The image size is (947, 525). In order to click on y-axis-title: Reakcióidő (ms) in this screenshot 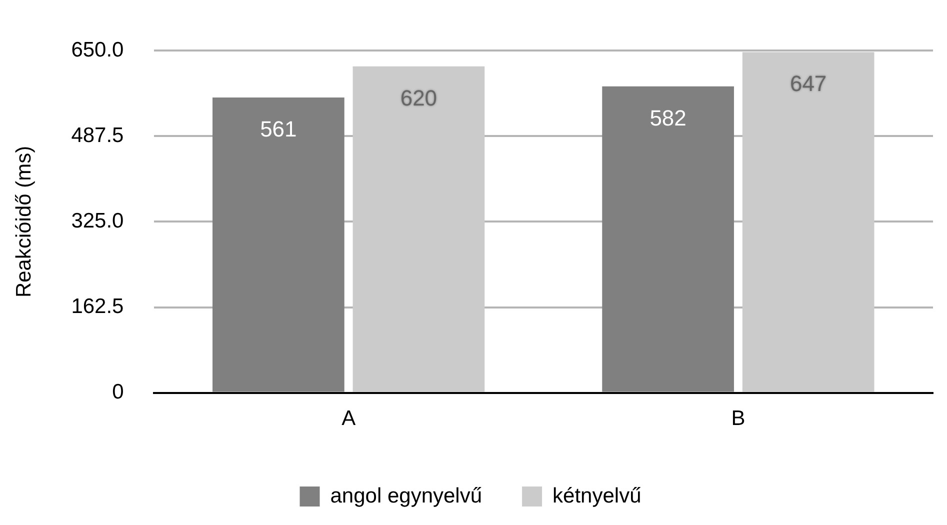, I will do `click(24, 222)`.